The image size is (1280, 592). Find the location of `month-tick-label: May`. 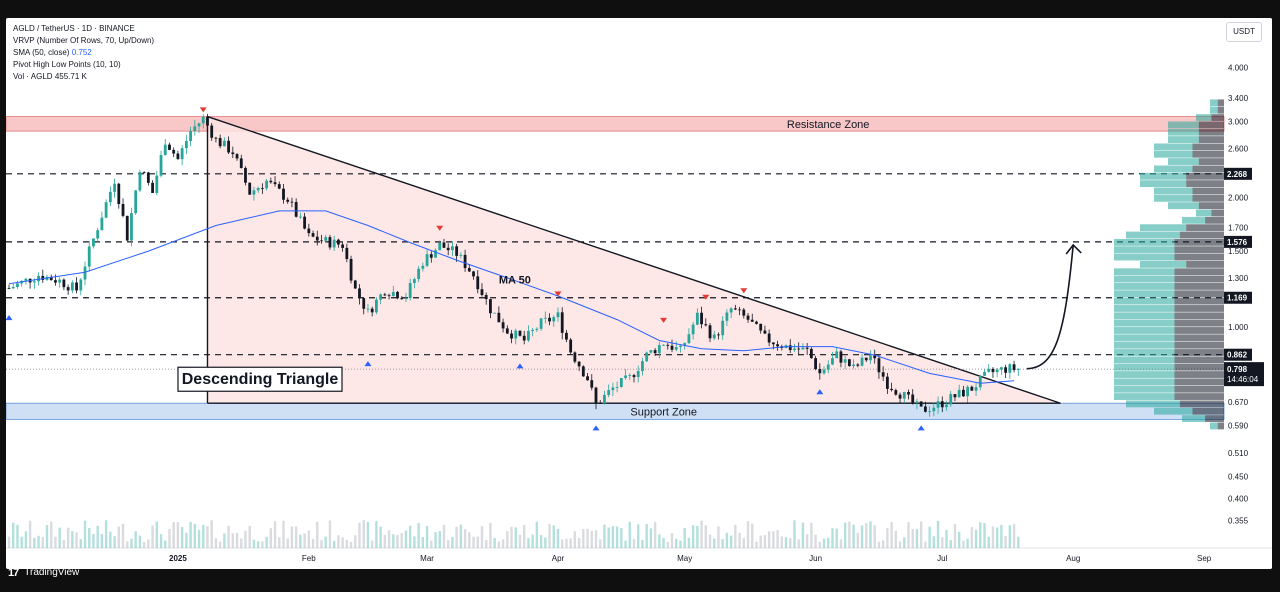

month-tick-label: May is located at coordinates (684, 558).